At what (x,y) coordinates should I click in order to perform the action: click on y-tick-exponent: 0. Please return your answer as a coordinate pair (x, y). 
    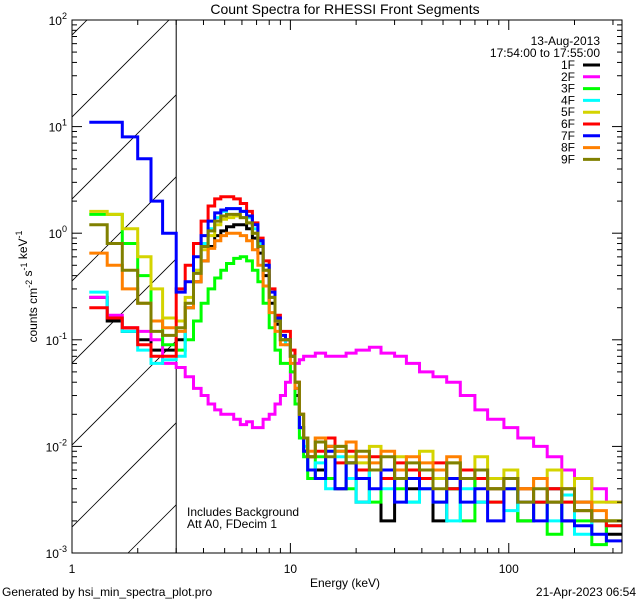
    Looking at the image, I should click on (64, 229).